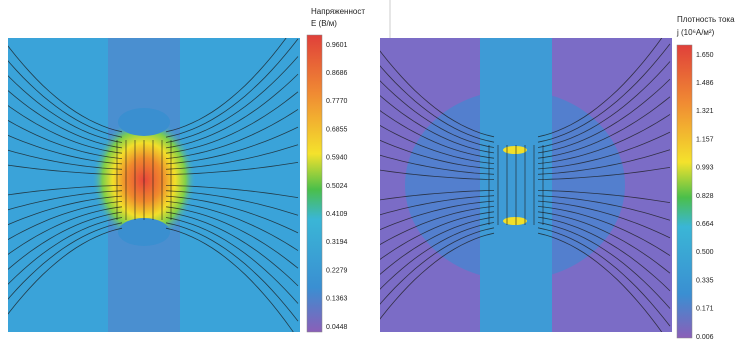 The width and height of the screenshot is (737, 342). What do you see at coordinates (695, 32) in the screenshot?
I see `colorbar-title: j (10⁶A/м²)` at bounding box center [695, 32].